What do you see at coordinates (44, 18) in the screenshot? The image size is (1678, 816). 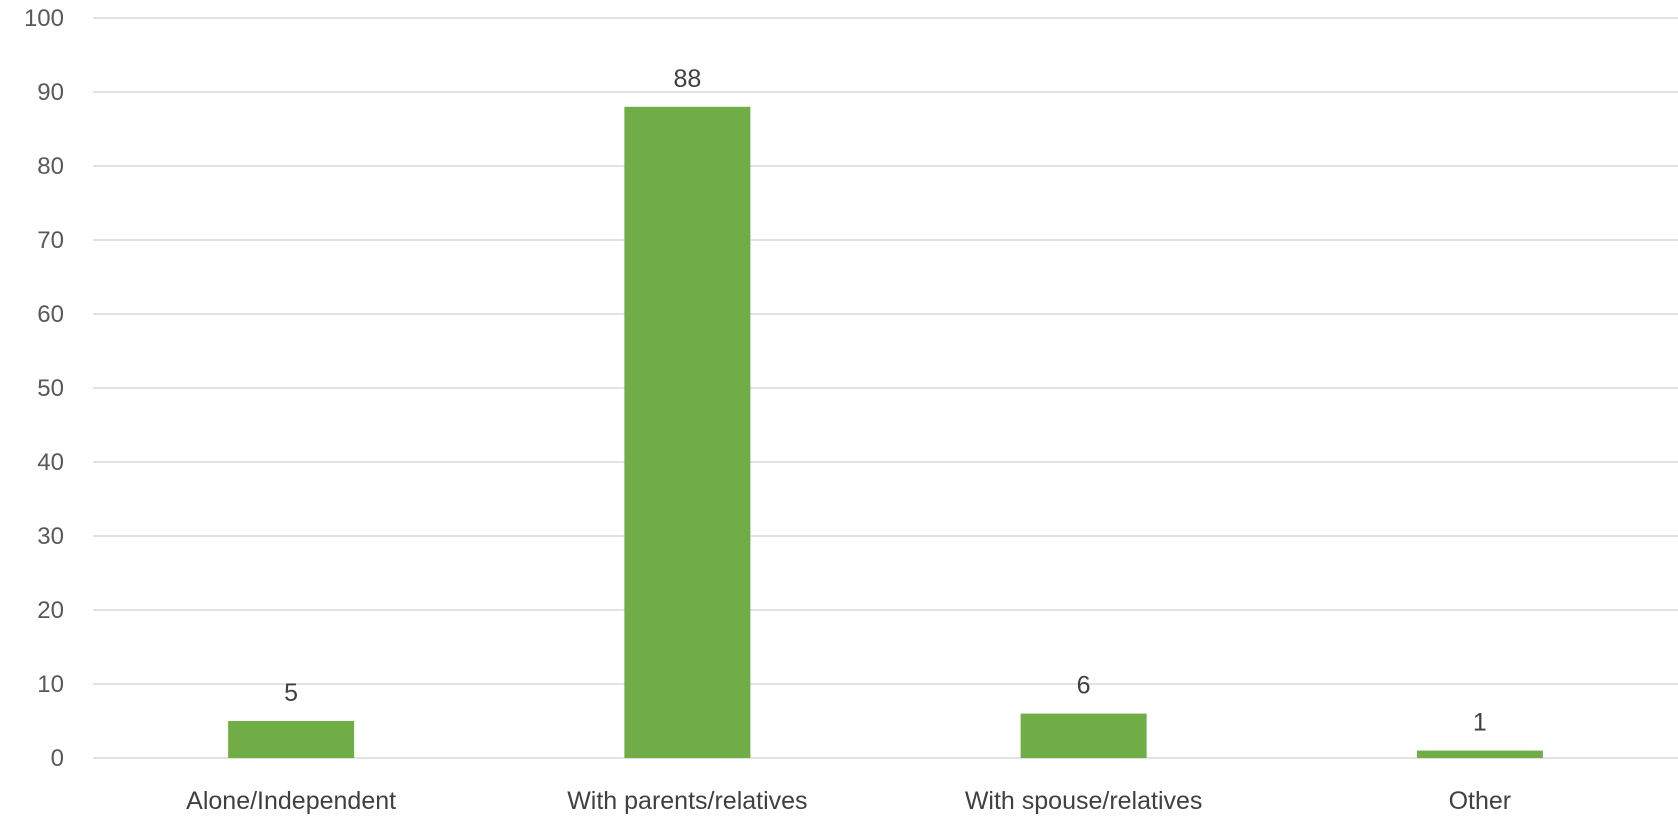 I see `y-tick-label: 100` at bounding box center [44, 18].